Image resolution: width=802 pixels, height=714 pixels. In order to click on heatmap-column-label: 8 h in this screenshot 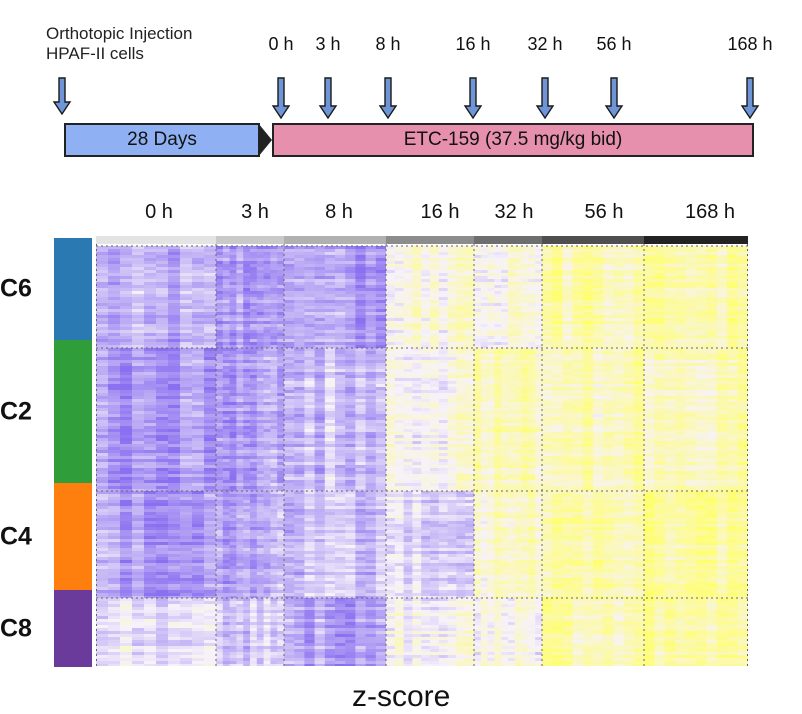, I will do `click(339, 212)`.